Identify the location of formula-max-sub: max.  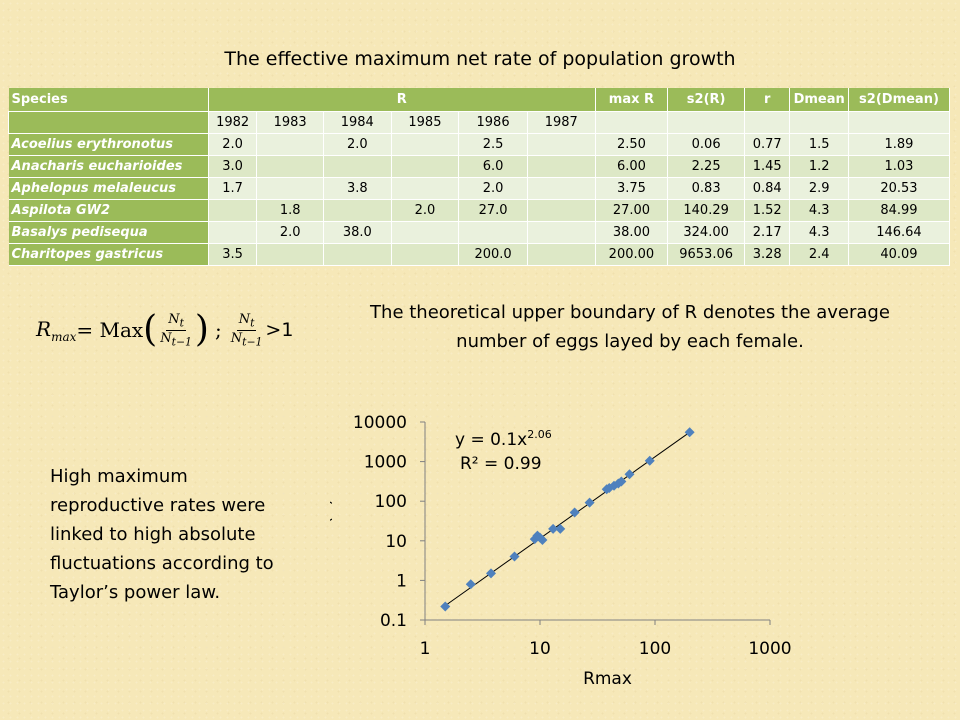
(64, 336).